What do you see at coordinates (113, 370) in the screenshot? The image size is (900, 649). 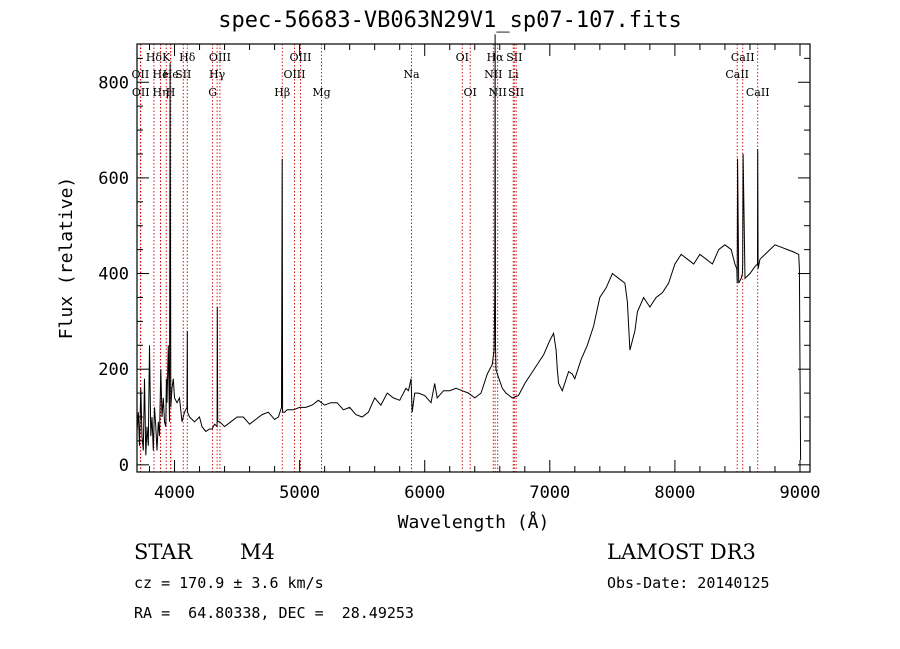 I see `y-tick-label-1: 200` at bounding box center [113, 370].